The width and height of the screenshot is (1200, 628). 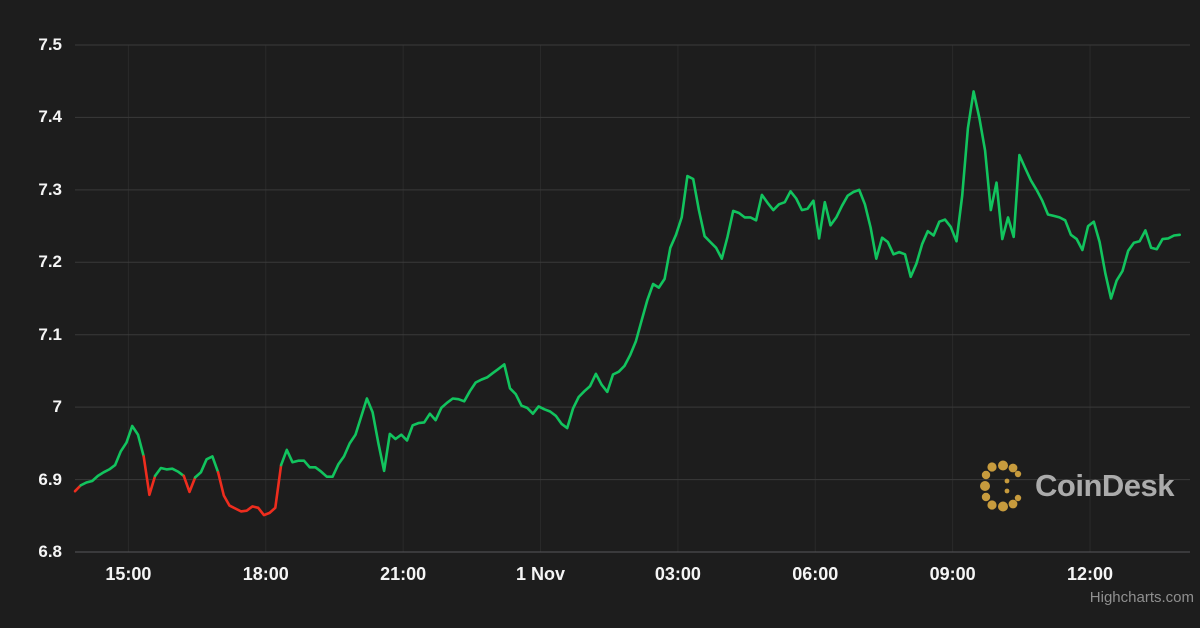 What do you see at coordinates (403, 574) in the screenshot?
I see `x-axis-label: 21:00` at bounding box center [403, 574].